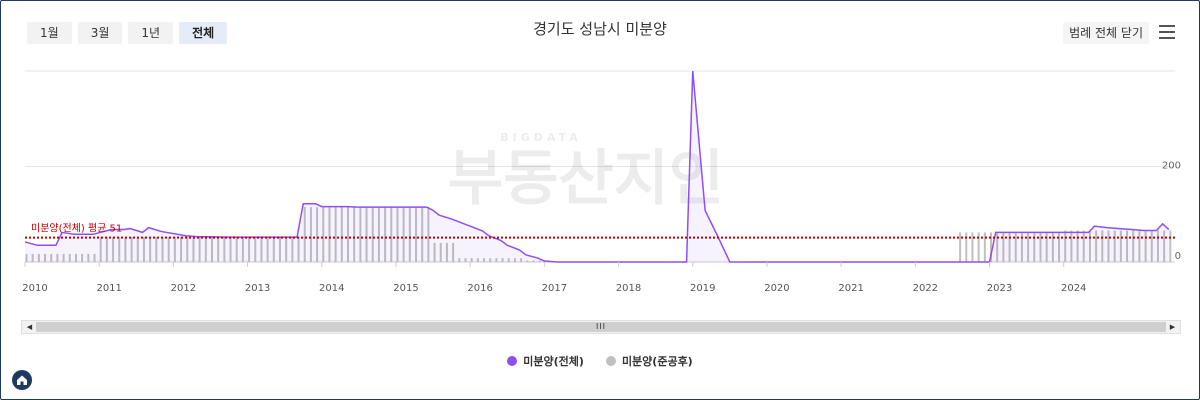  I want to click on range-button-3-months: 3월, so click(100, 33).